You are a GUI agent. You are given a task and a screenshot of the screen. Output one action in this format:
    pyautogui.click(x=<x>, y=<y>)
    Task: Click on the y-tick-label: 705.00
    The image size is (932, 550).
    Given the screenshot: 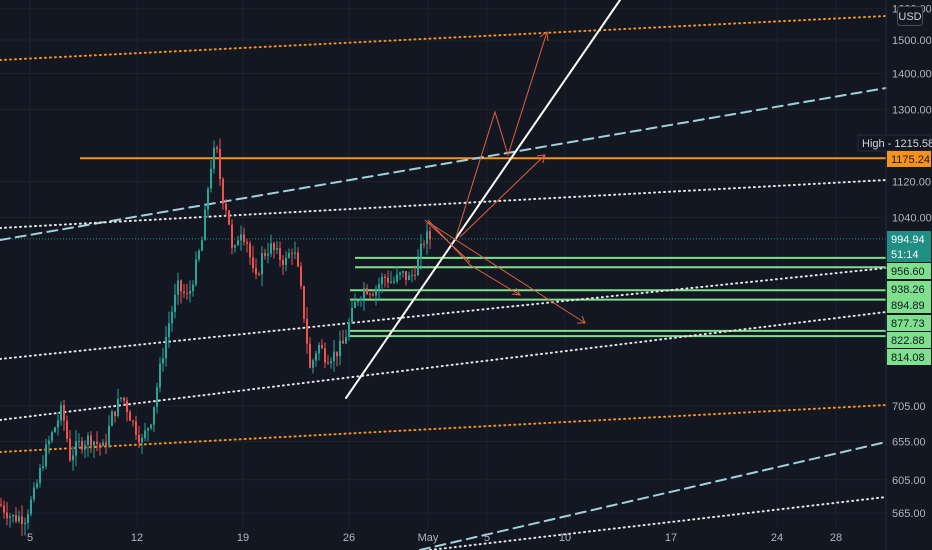 What is the action you would take?
    pyautogui.click(x=909, y=407)
    